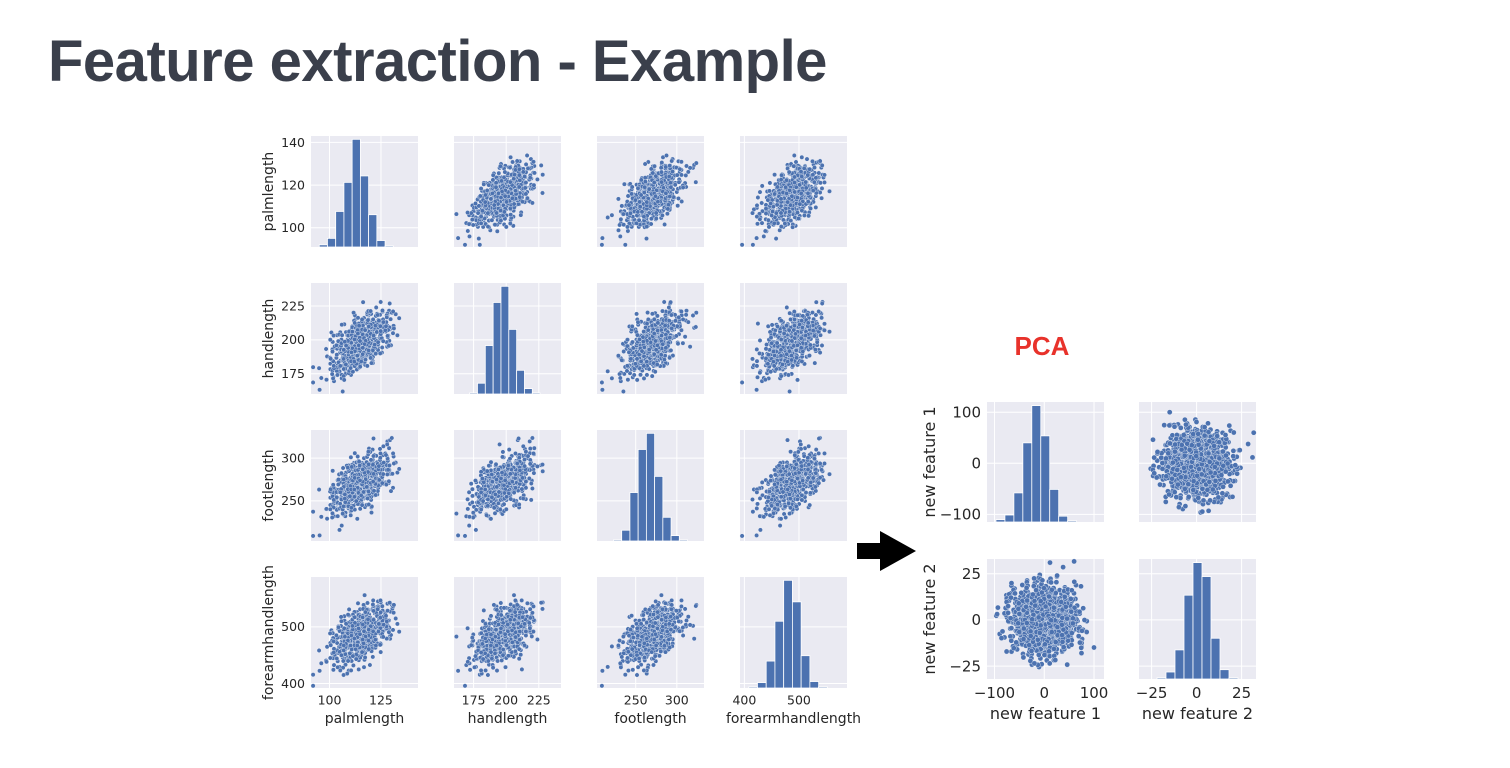 This screenshot has height=768, width=1510. Describe the element at coordinates (269, 192) in the screenshot. I see `y-axis-label: palmlength` at that location.